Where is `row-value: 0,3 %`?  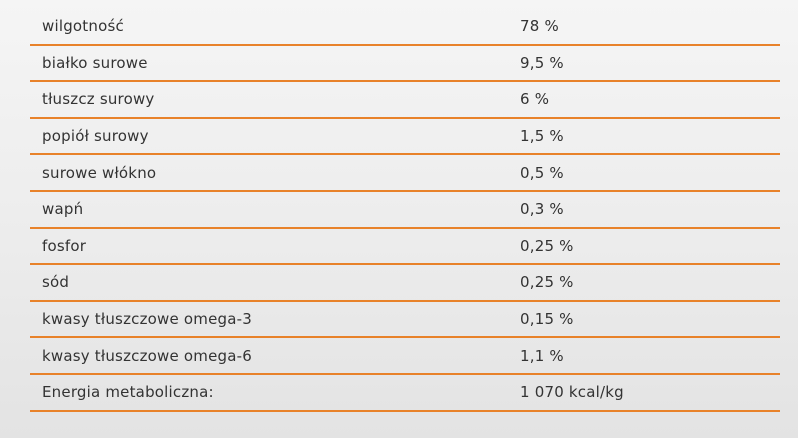
row-value: 0,3 % is located at coordinates (542, 209).